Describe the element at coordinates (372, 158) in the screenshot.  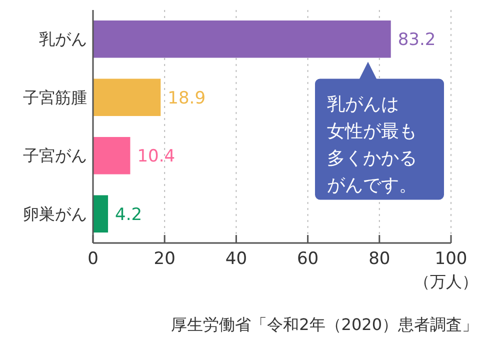
I see `annotation: 多くかかる` at that location.